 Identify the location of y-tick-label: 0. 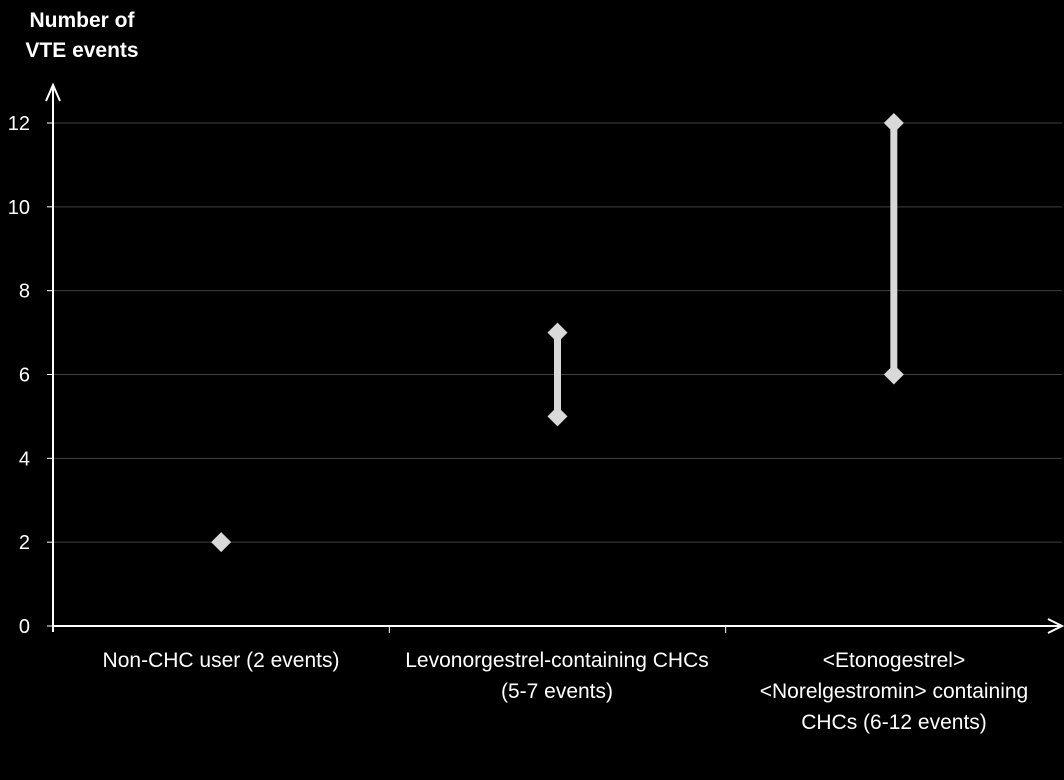
(24, 627).